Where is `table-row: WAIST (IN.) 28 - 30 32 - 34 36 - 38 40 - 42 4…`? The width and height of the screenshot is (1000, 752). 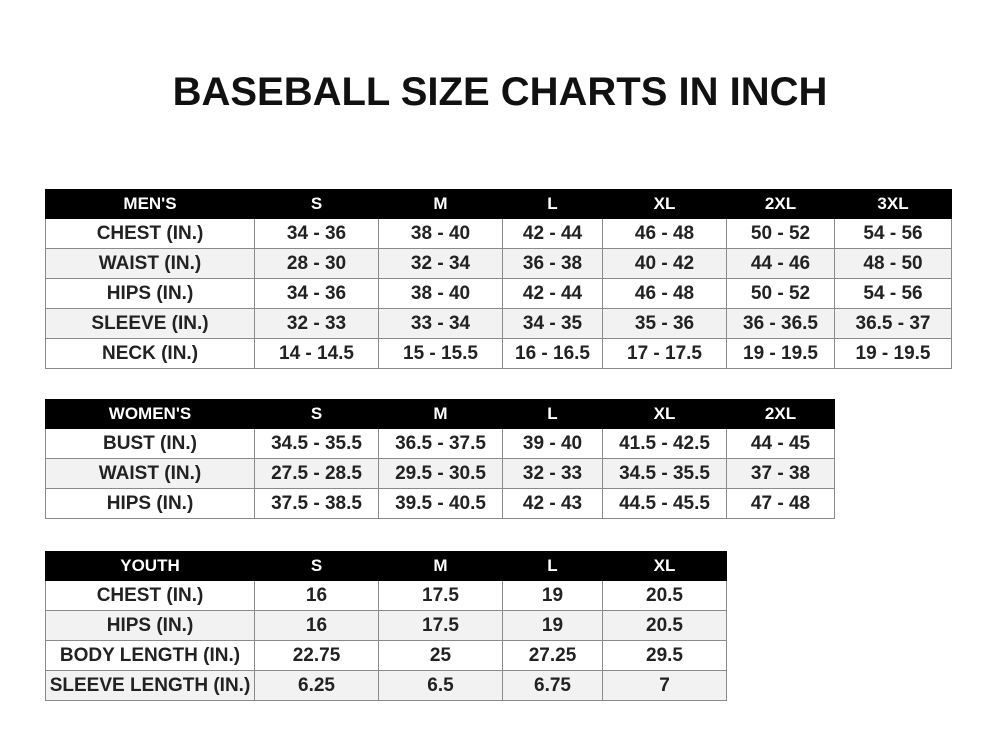
table-row: WAIST (IN.) 28 - 30 32 - 34 36 - 38 40 - 42 4… is located at coordinates (498, 263).